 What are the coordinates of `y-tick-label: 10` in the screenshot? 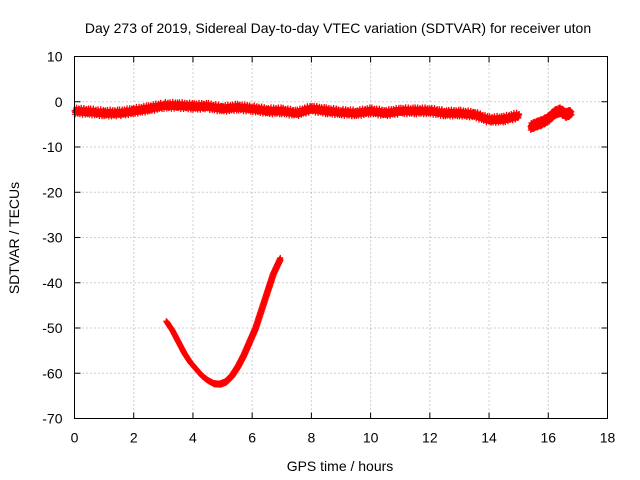 It's located at (55, 57).